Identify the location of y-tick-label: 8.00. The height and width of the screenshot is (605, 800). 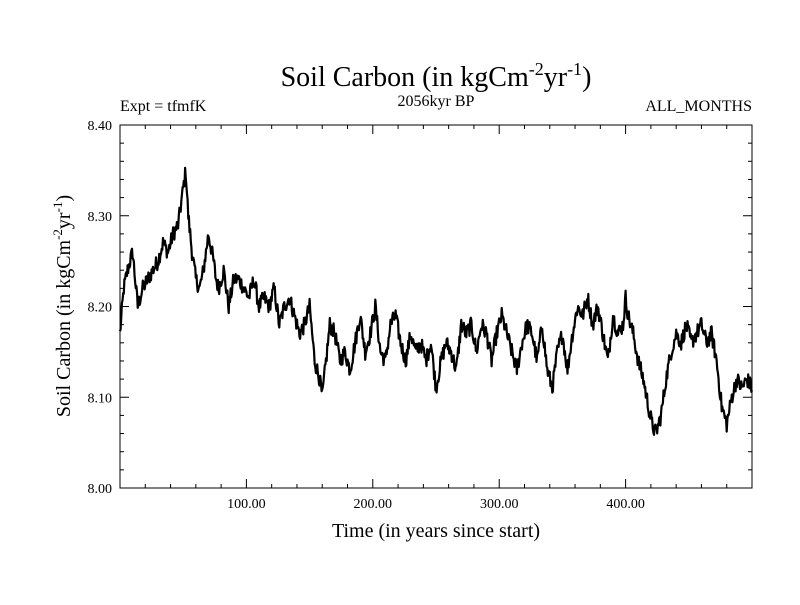
(100, 489).